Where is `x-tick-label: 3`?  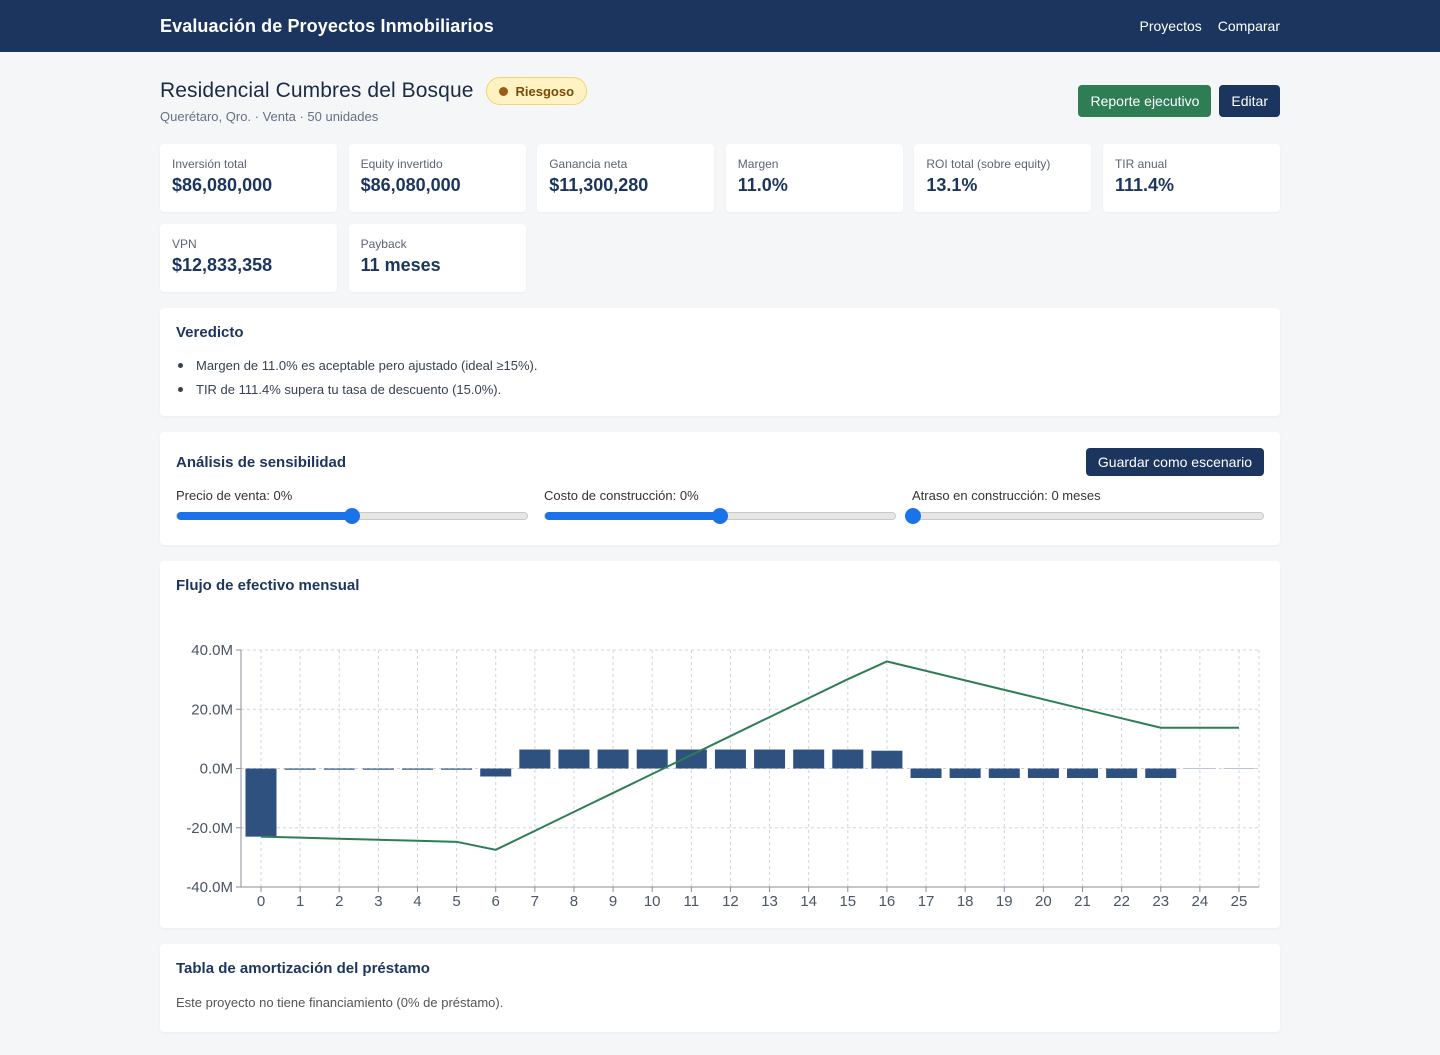 x-tick-label: 3 is located at coordinates (378, 901).